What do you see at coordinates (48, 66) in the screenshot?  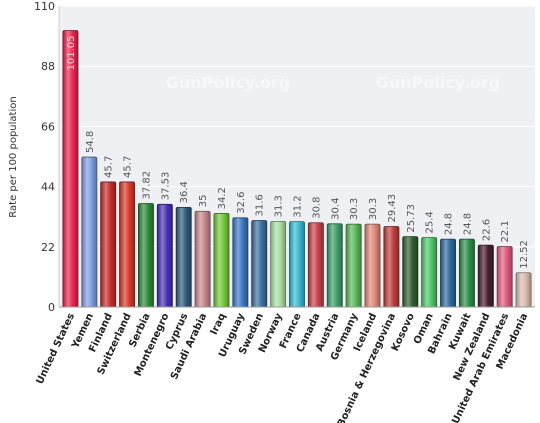 I see `y-tick-label: 88` at bounding box center [48, 66].